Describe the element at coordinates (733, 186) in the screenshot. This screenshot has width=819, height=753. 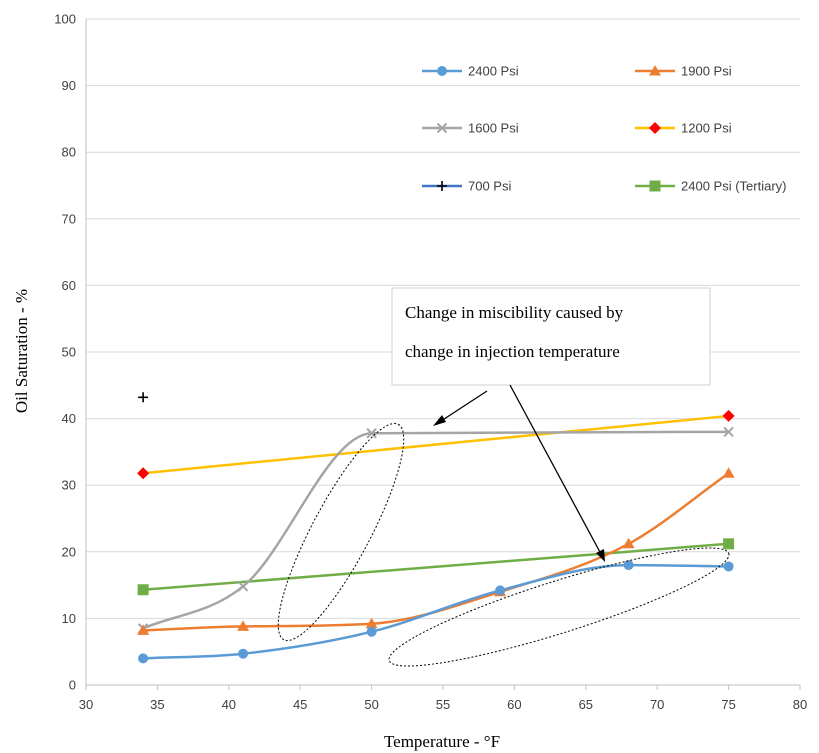
I see `legend-label: 2400 Psi (Tertiary)` at that location.